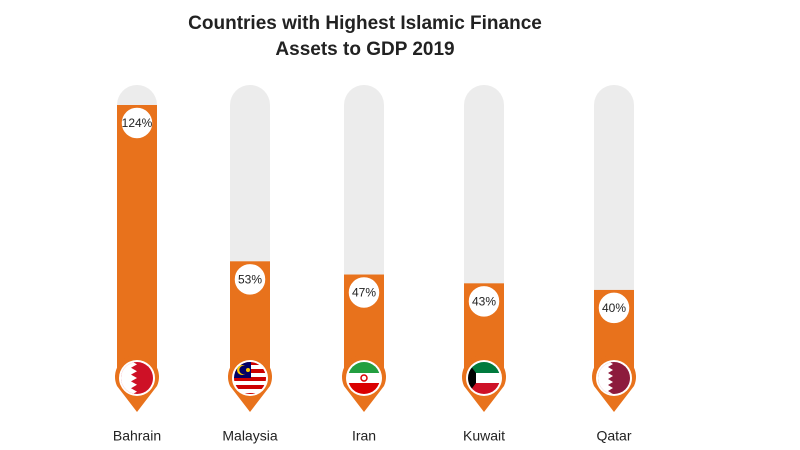  I want to click on flag-bahrain, so click(137, 378).